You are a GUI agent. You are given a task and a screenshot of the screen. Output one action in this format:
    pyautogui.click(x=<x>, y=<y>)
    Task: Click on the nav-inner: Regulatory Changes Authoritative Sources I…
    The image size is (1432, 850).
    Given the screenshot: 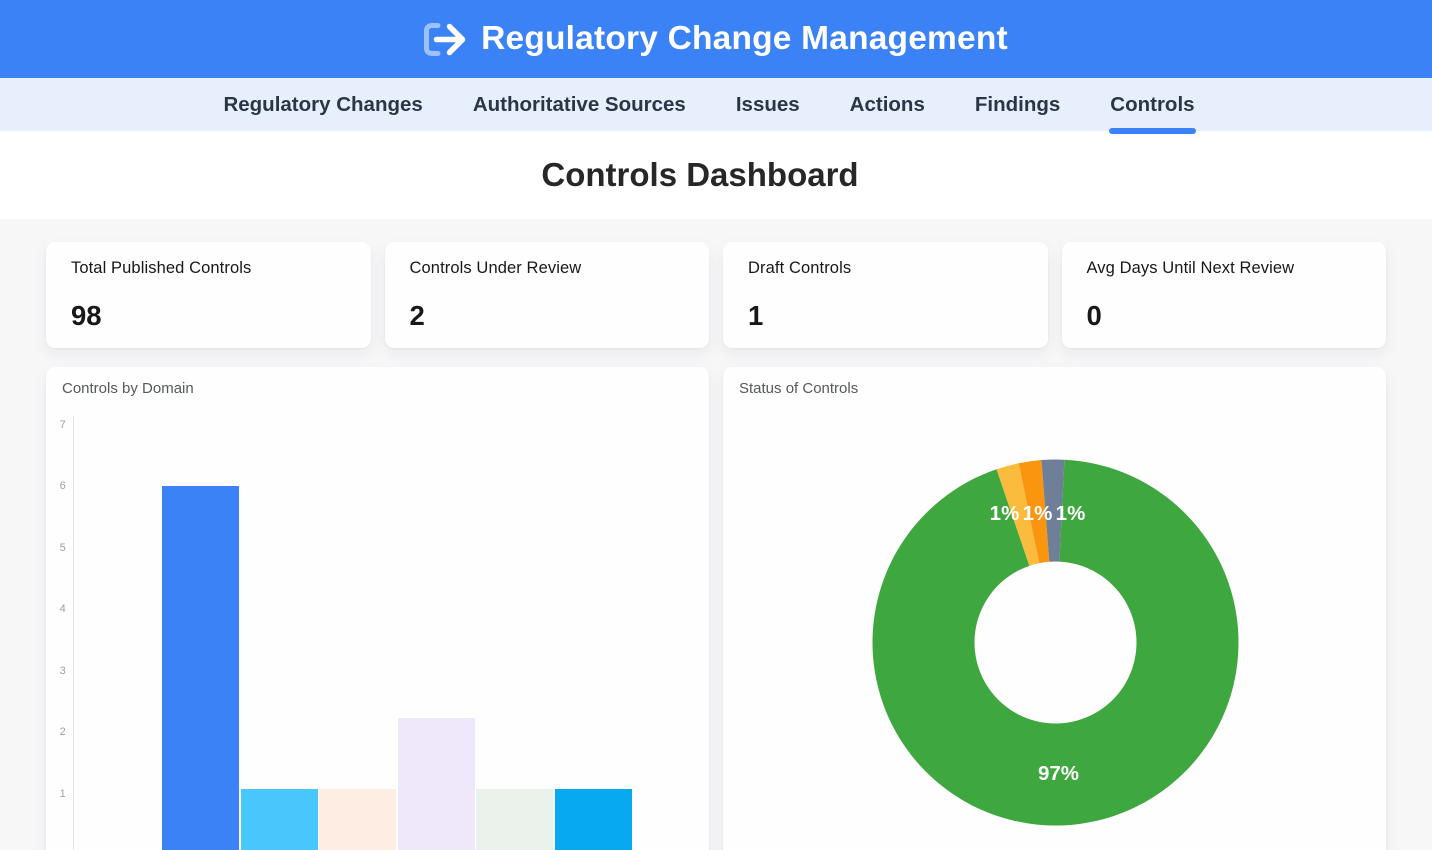 What is the action you would take?
    pyautogui.click(x=708, y=106)
    